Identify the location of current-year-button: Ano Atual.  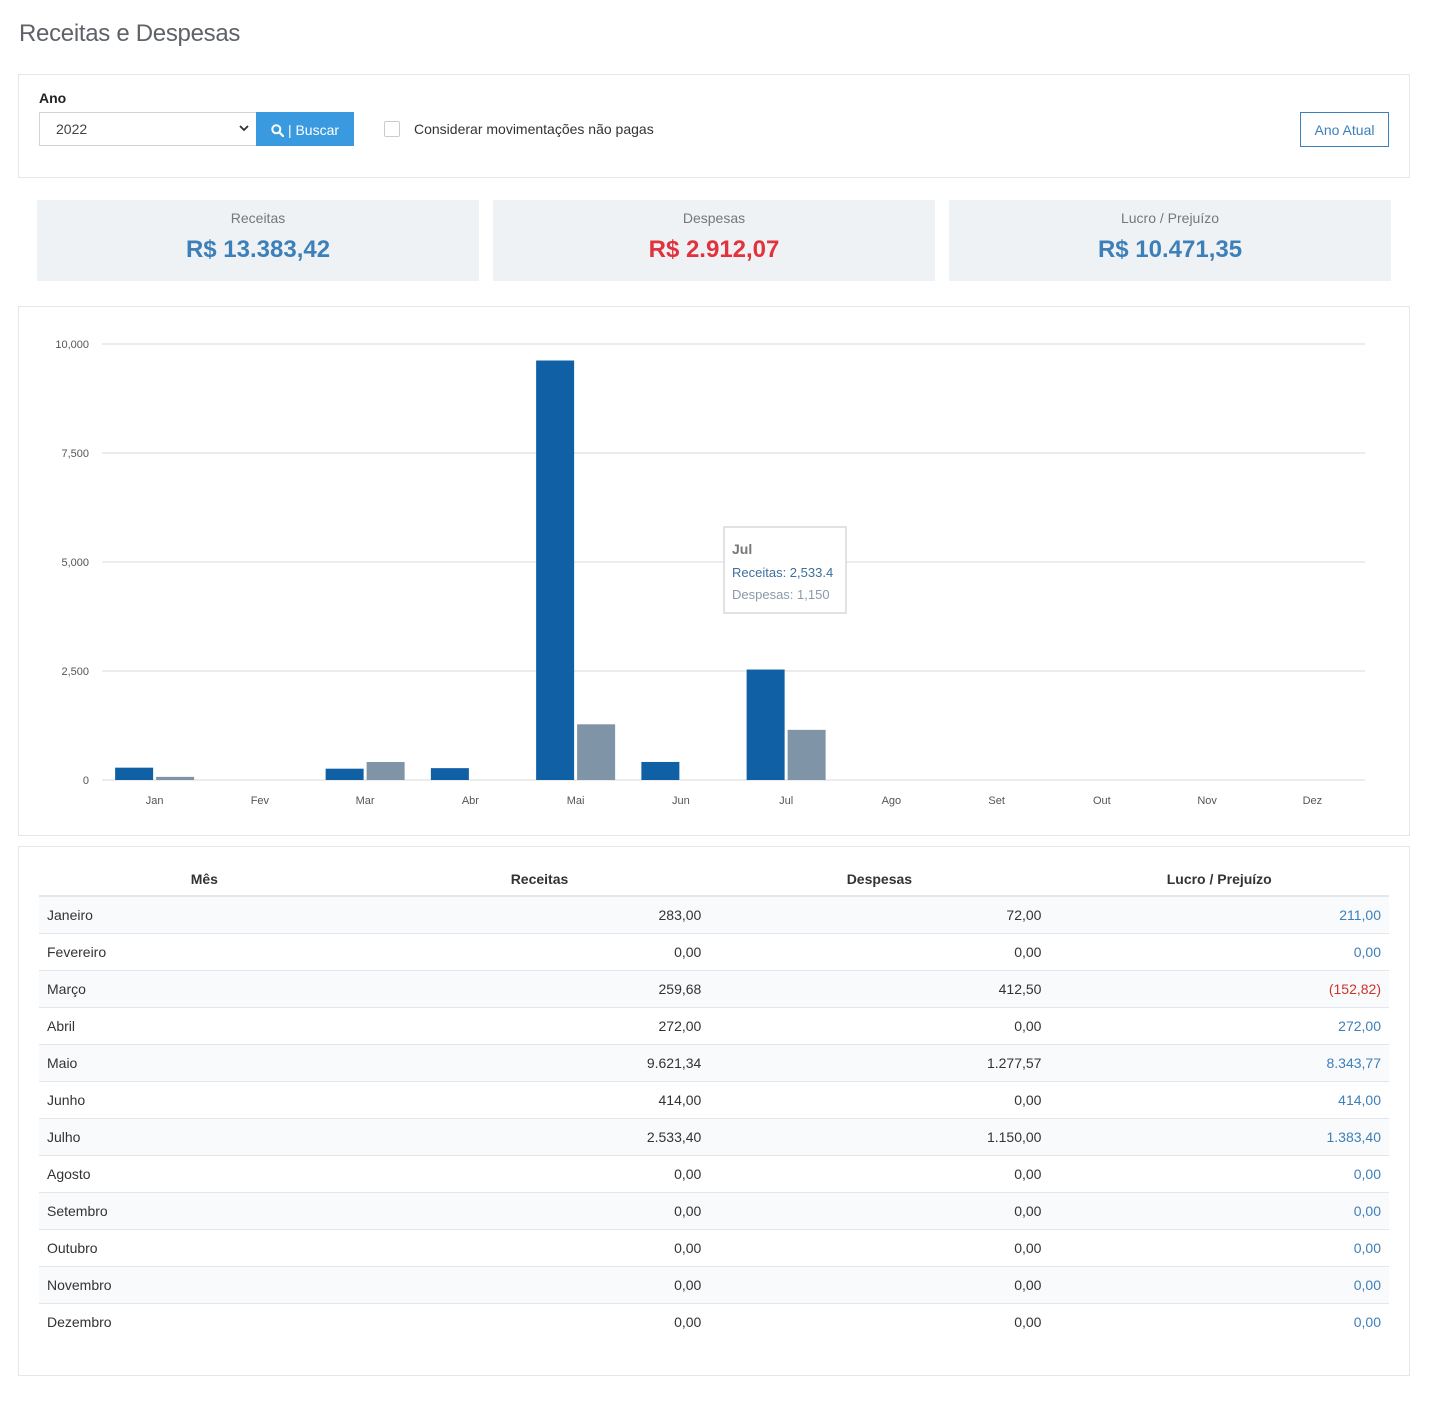
(1344, 129).